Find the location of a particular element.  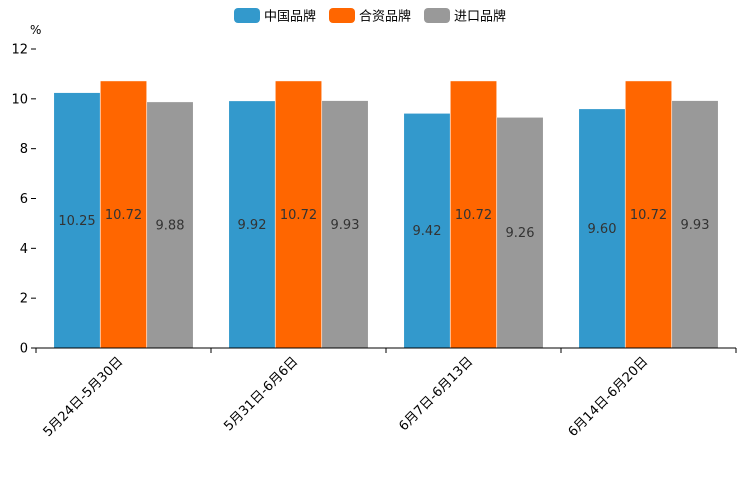

data-label: 9.42 is located at coordinates (427, 231).